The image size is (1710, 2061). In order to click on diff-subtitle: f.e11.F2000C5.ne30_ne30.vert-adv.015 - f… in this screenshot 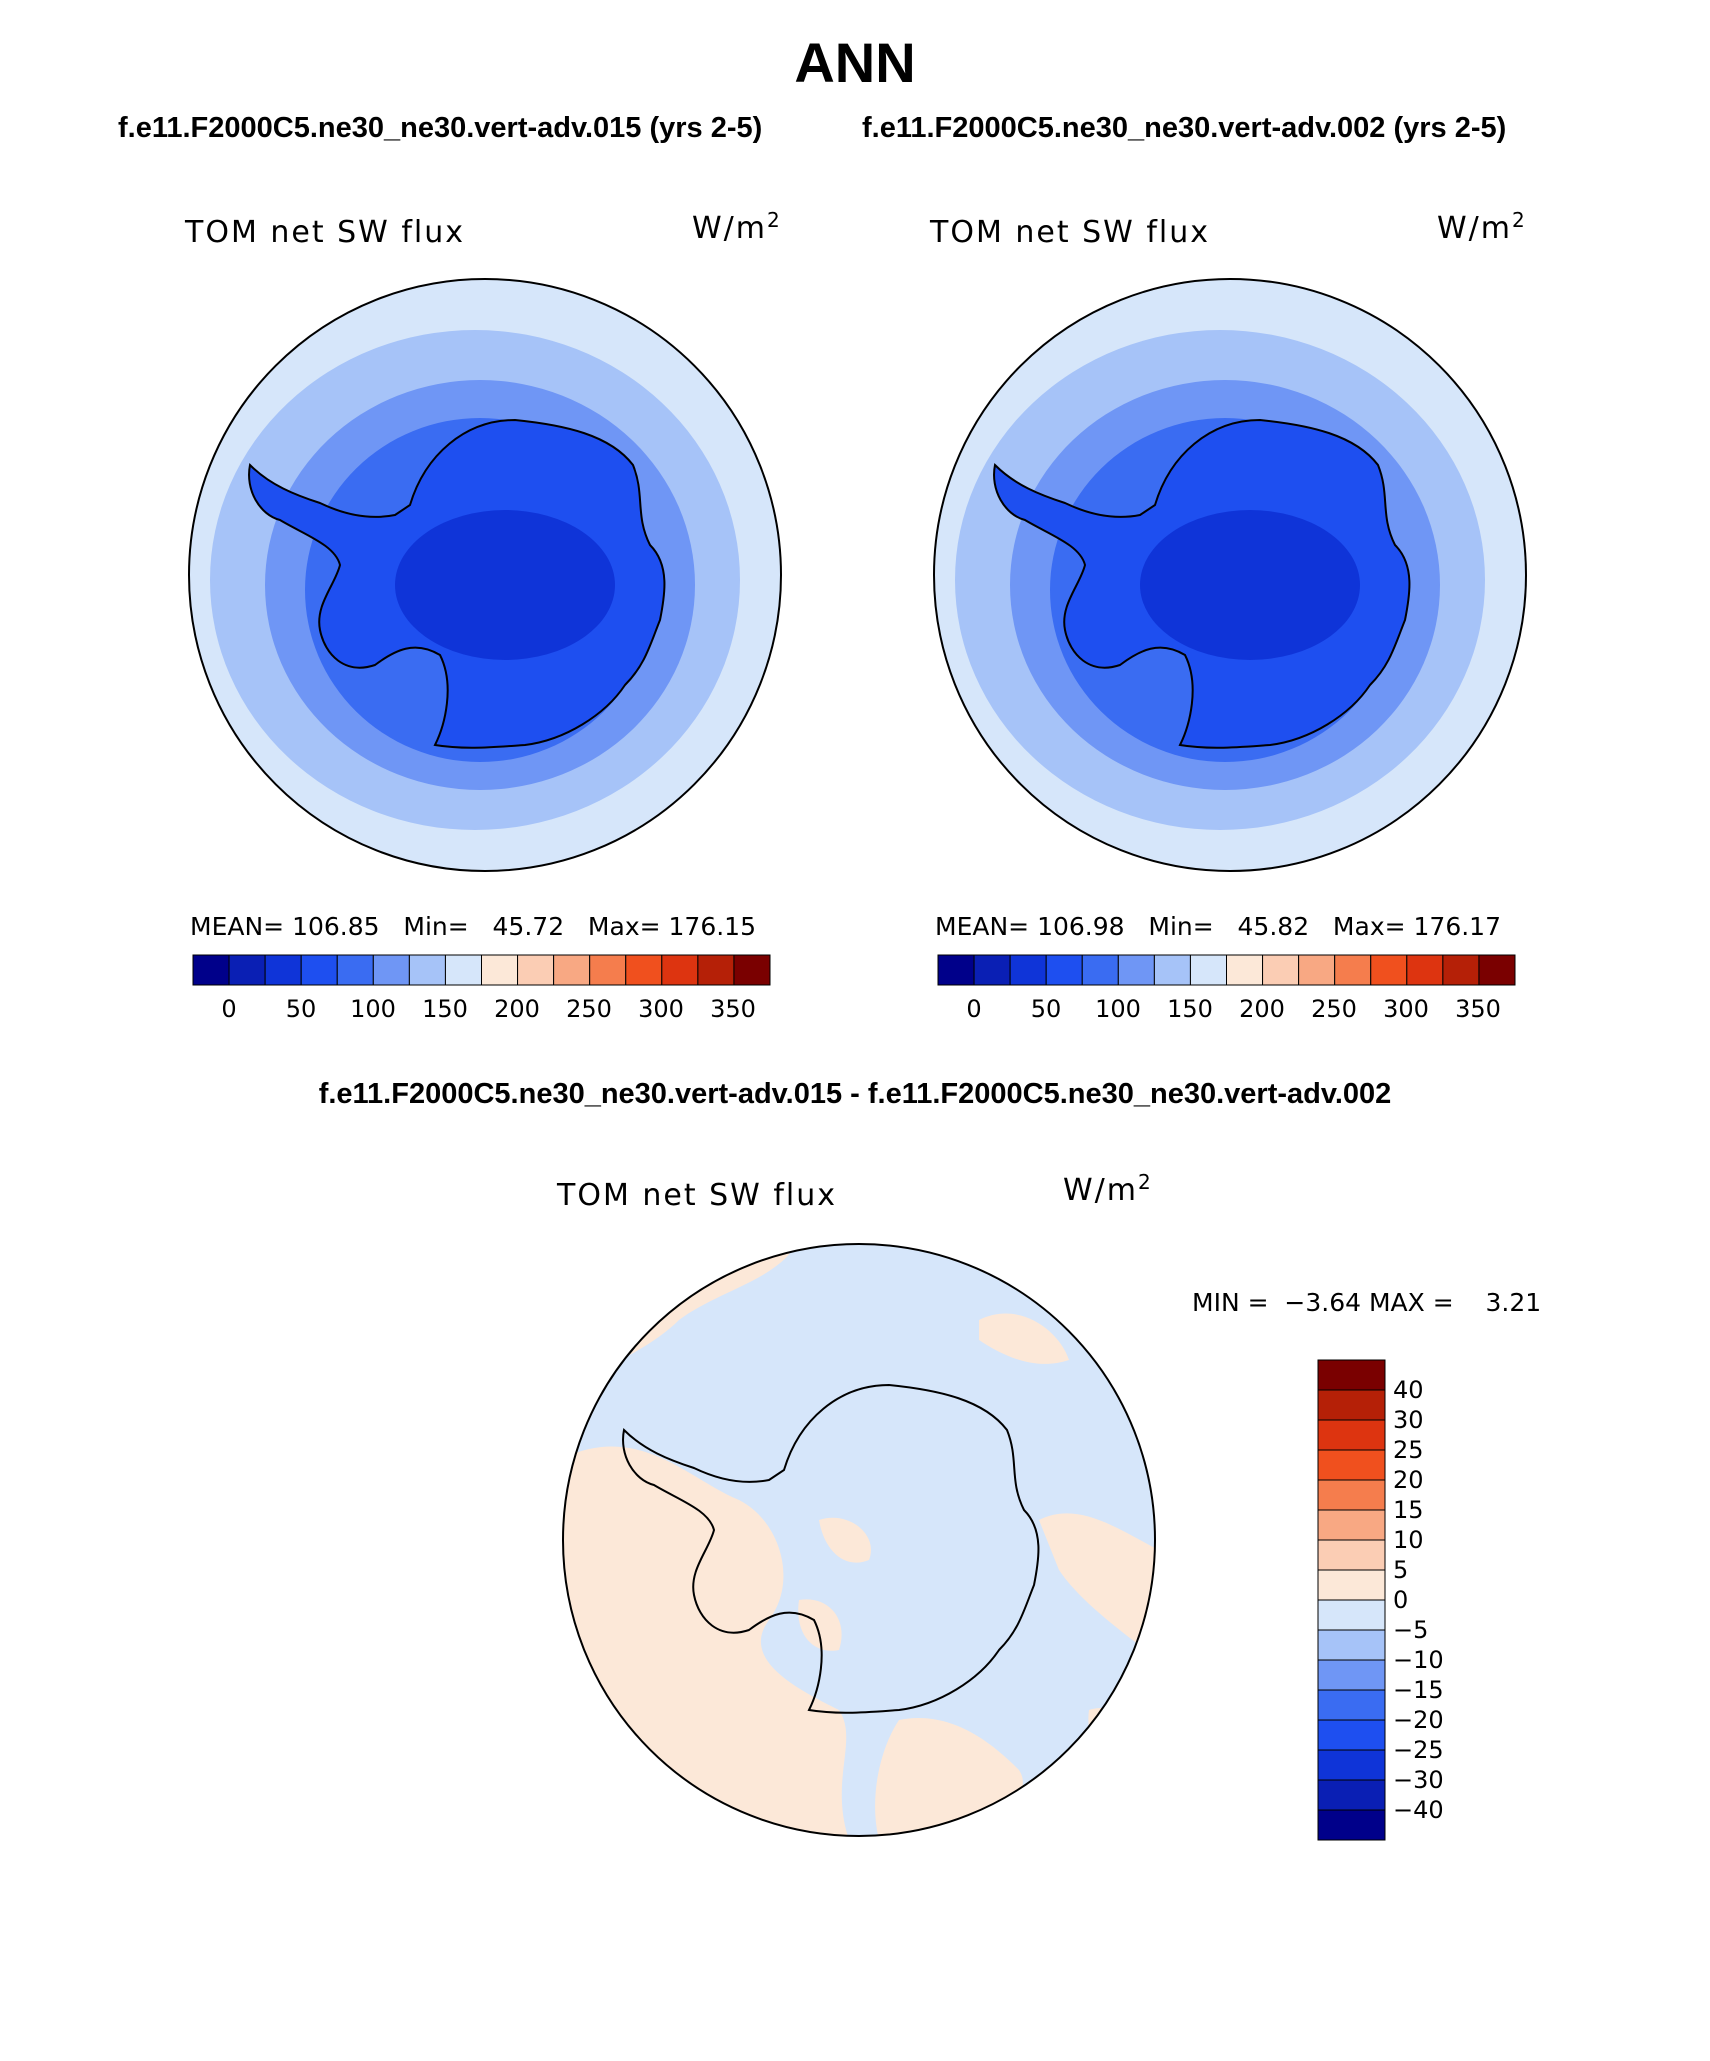, I will do `click(855, 1094)`.